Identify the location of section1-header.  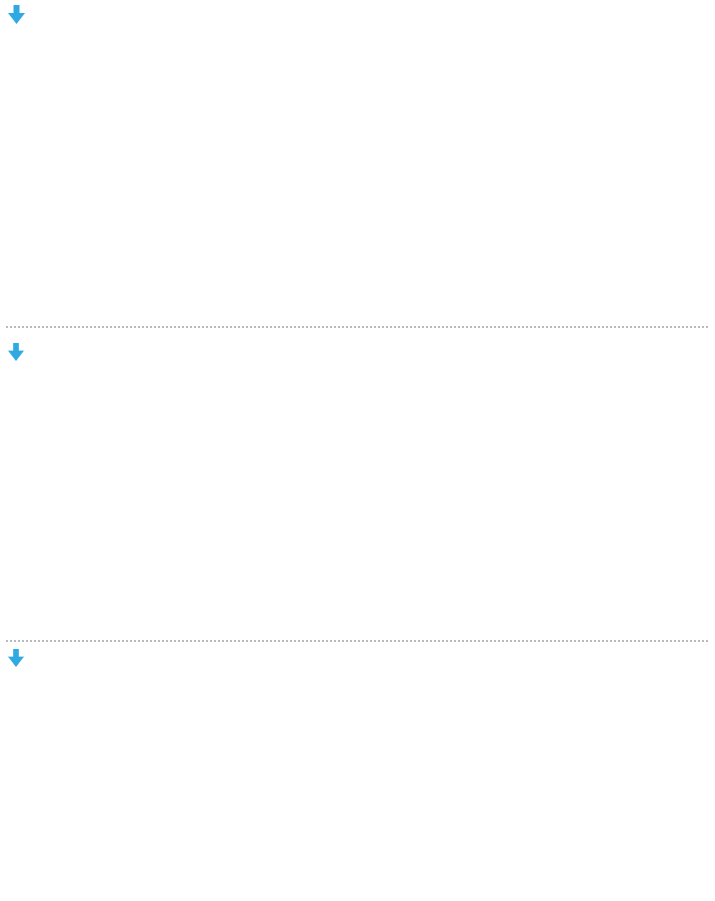
(20, 16).